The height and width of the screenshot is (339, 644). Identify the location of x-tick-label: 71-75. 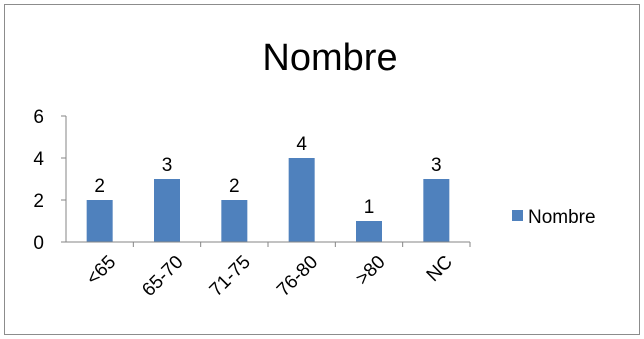
(230, 276).